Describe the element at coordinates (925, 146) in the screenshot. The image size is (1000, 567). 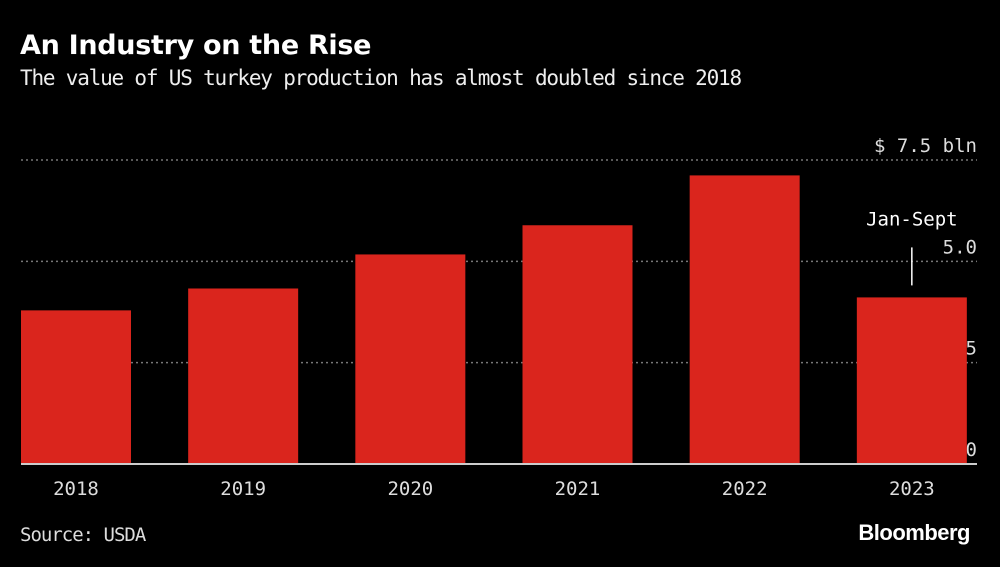
I see `y-tick-label: $ 7.5 bln` at that location.